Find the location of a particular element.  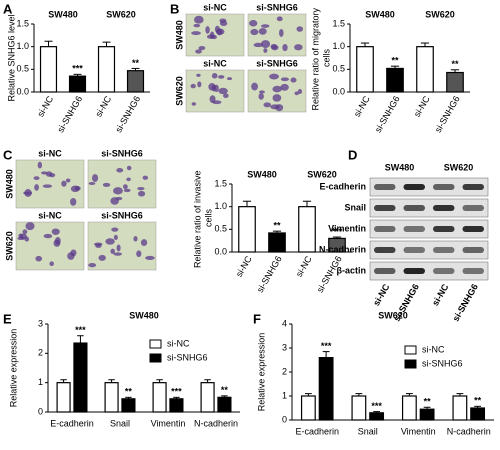

y-axis-label: Relative expression is located at coordinates (261, 372).